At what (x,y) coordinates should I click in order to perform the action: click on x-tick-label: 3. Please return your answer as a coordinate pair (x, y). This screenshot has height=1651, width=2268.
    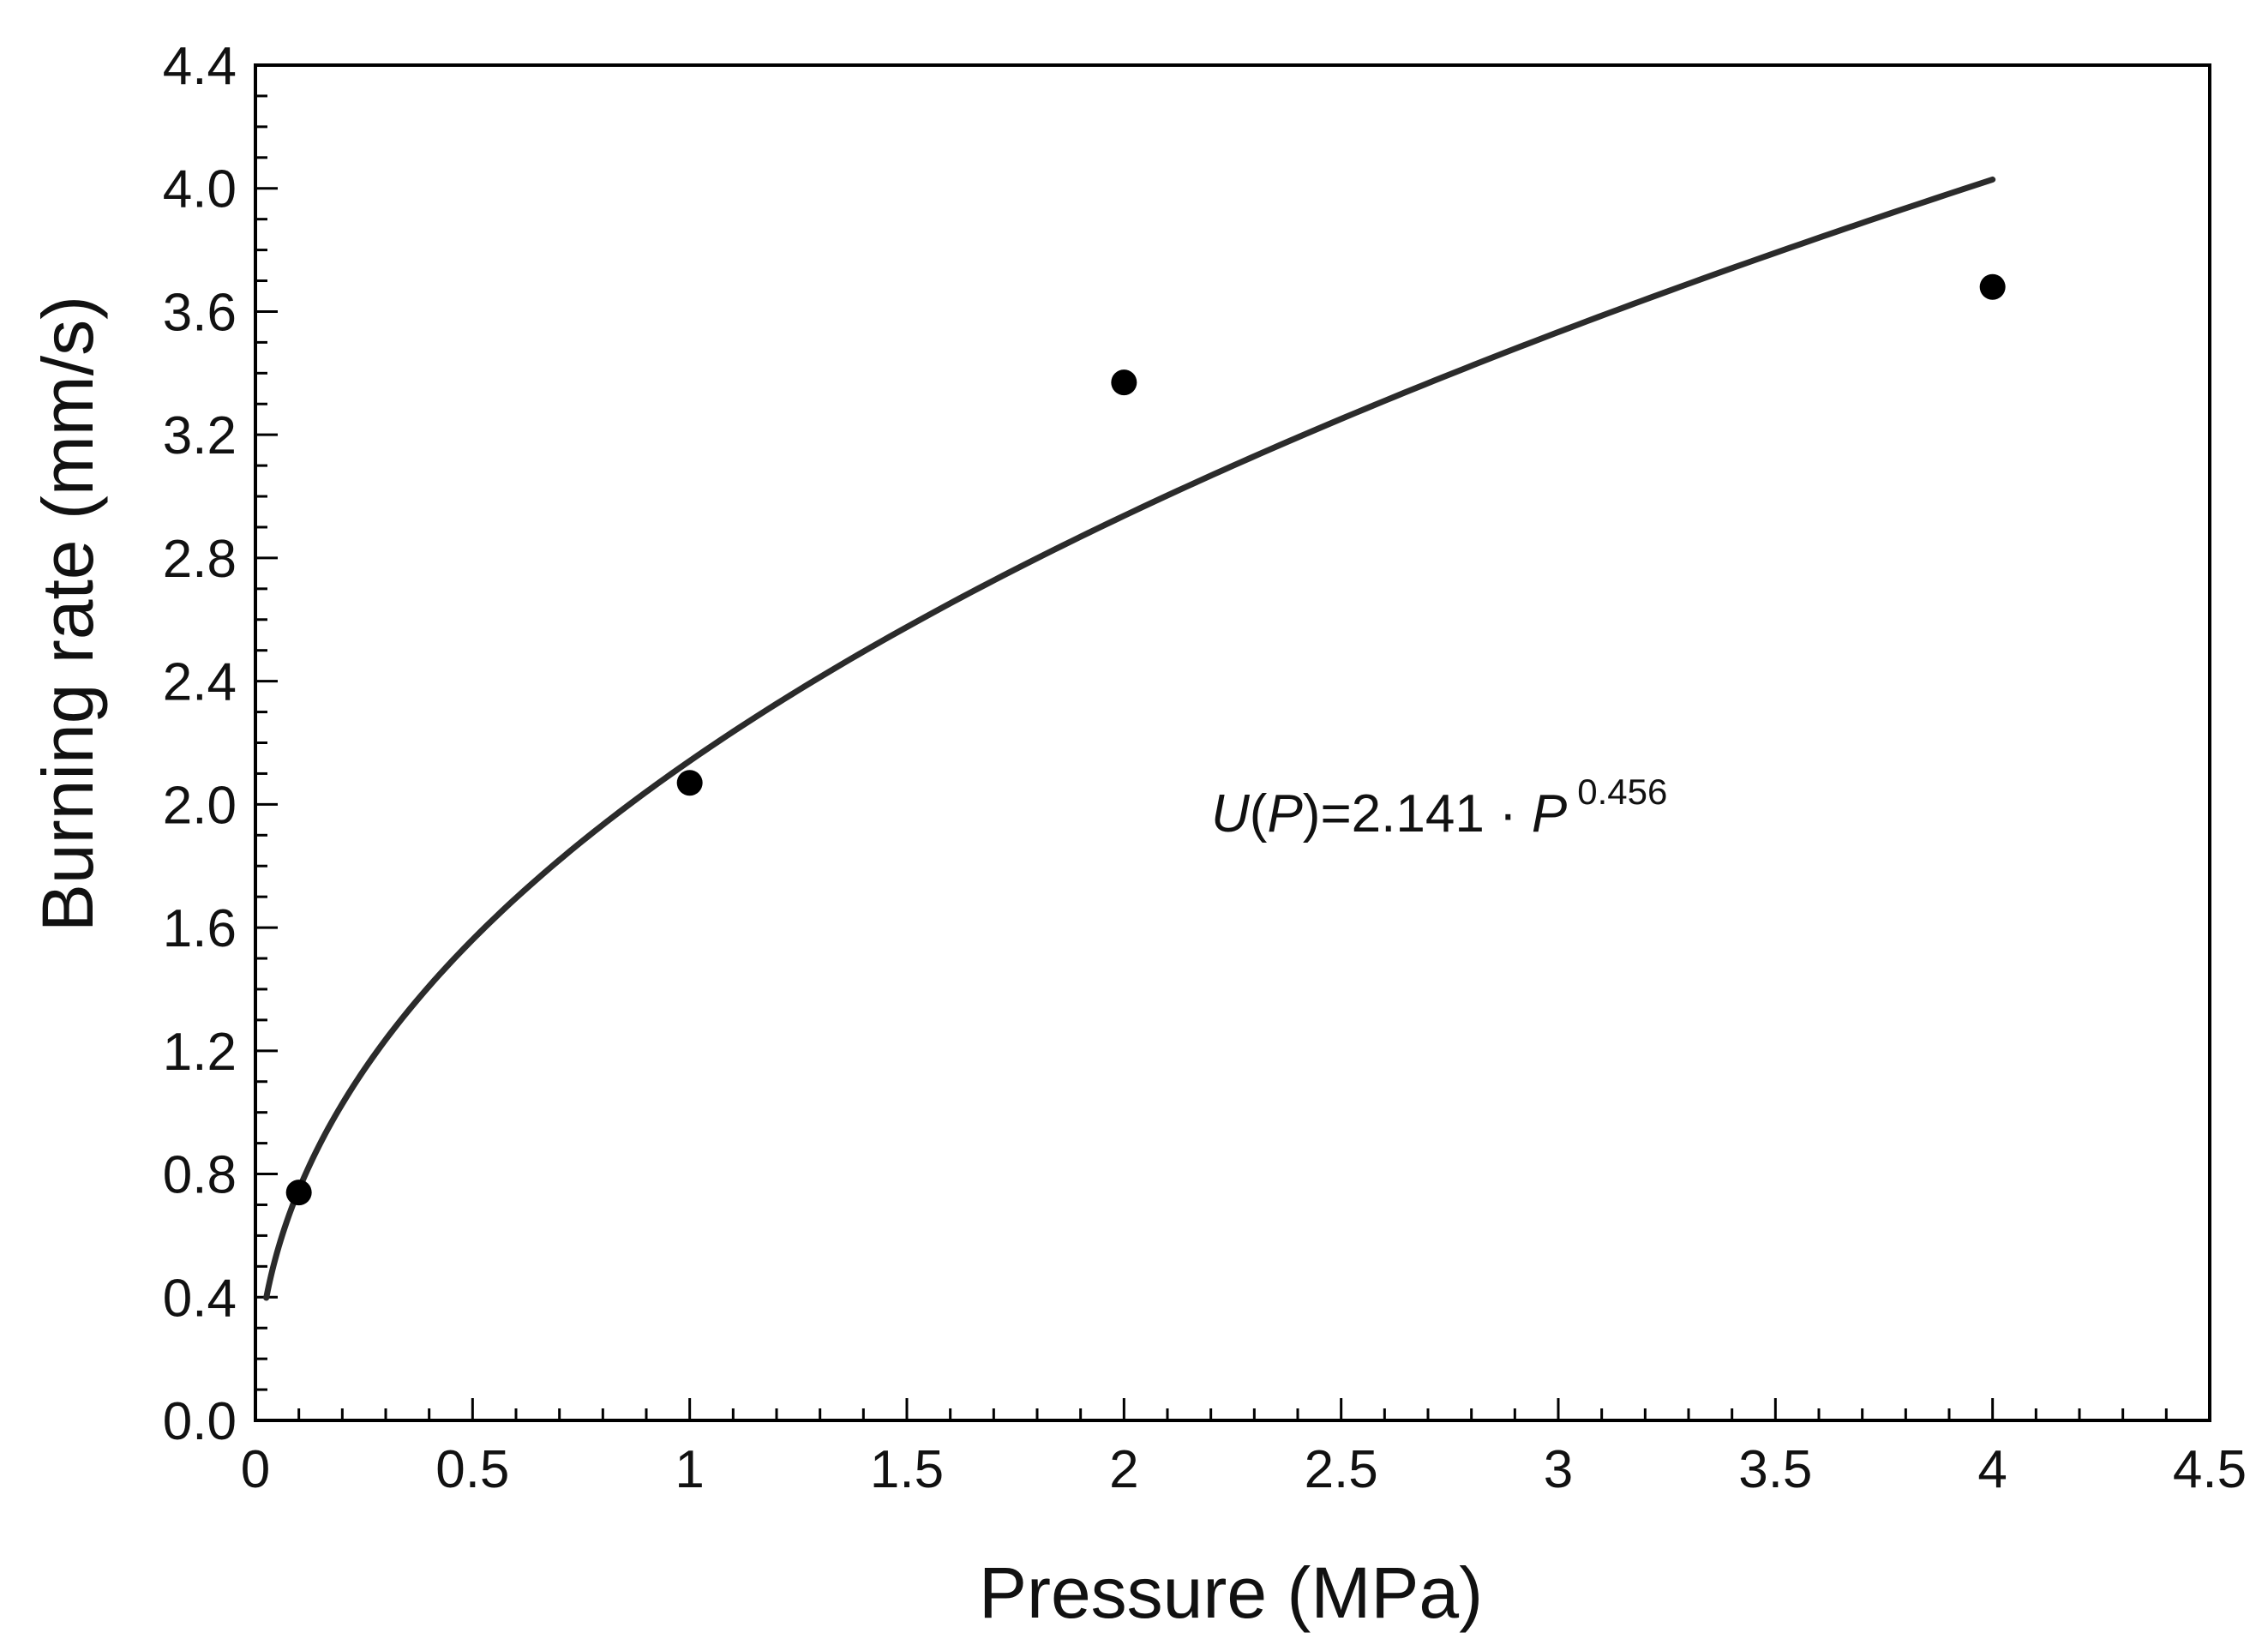
    Looking at the image, I should click on (1558, 1469).